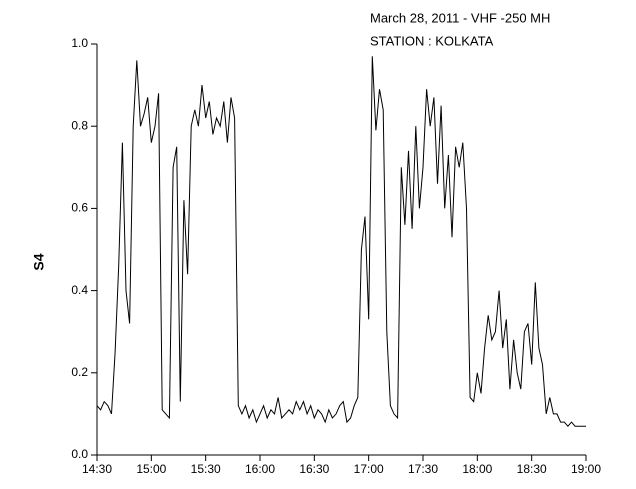 The width and height of the screenshot is (636, 489). I want to click on y-tick-label: 0.4, so click(79, 290).